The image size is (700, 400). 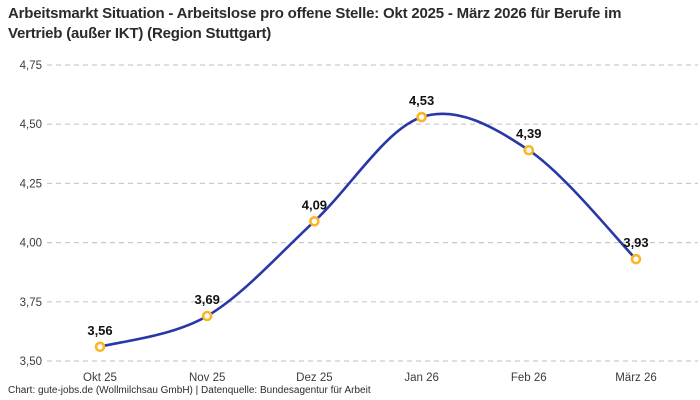 What do you see at coordinates (529, 378) in the screenshot?
I see `x-tick-label: Feb 26` at bounding box center [529, 378].